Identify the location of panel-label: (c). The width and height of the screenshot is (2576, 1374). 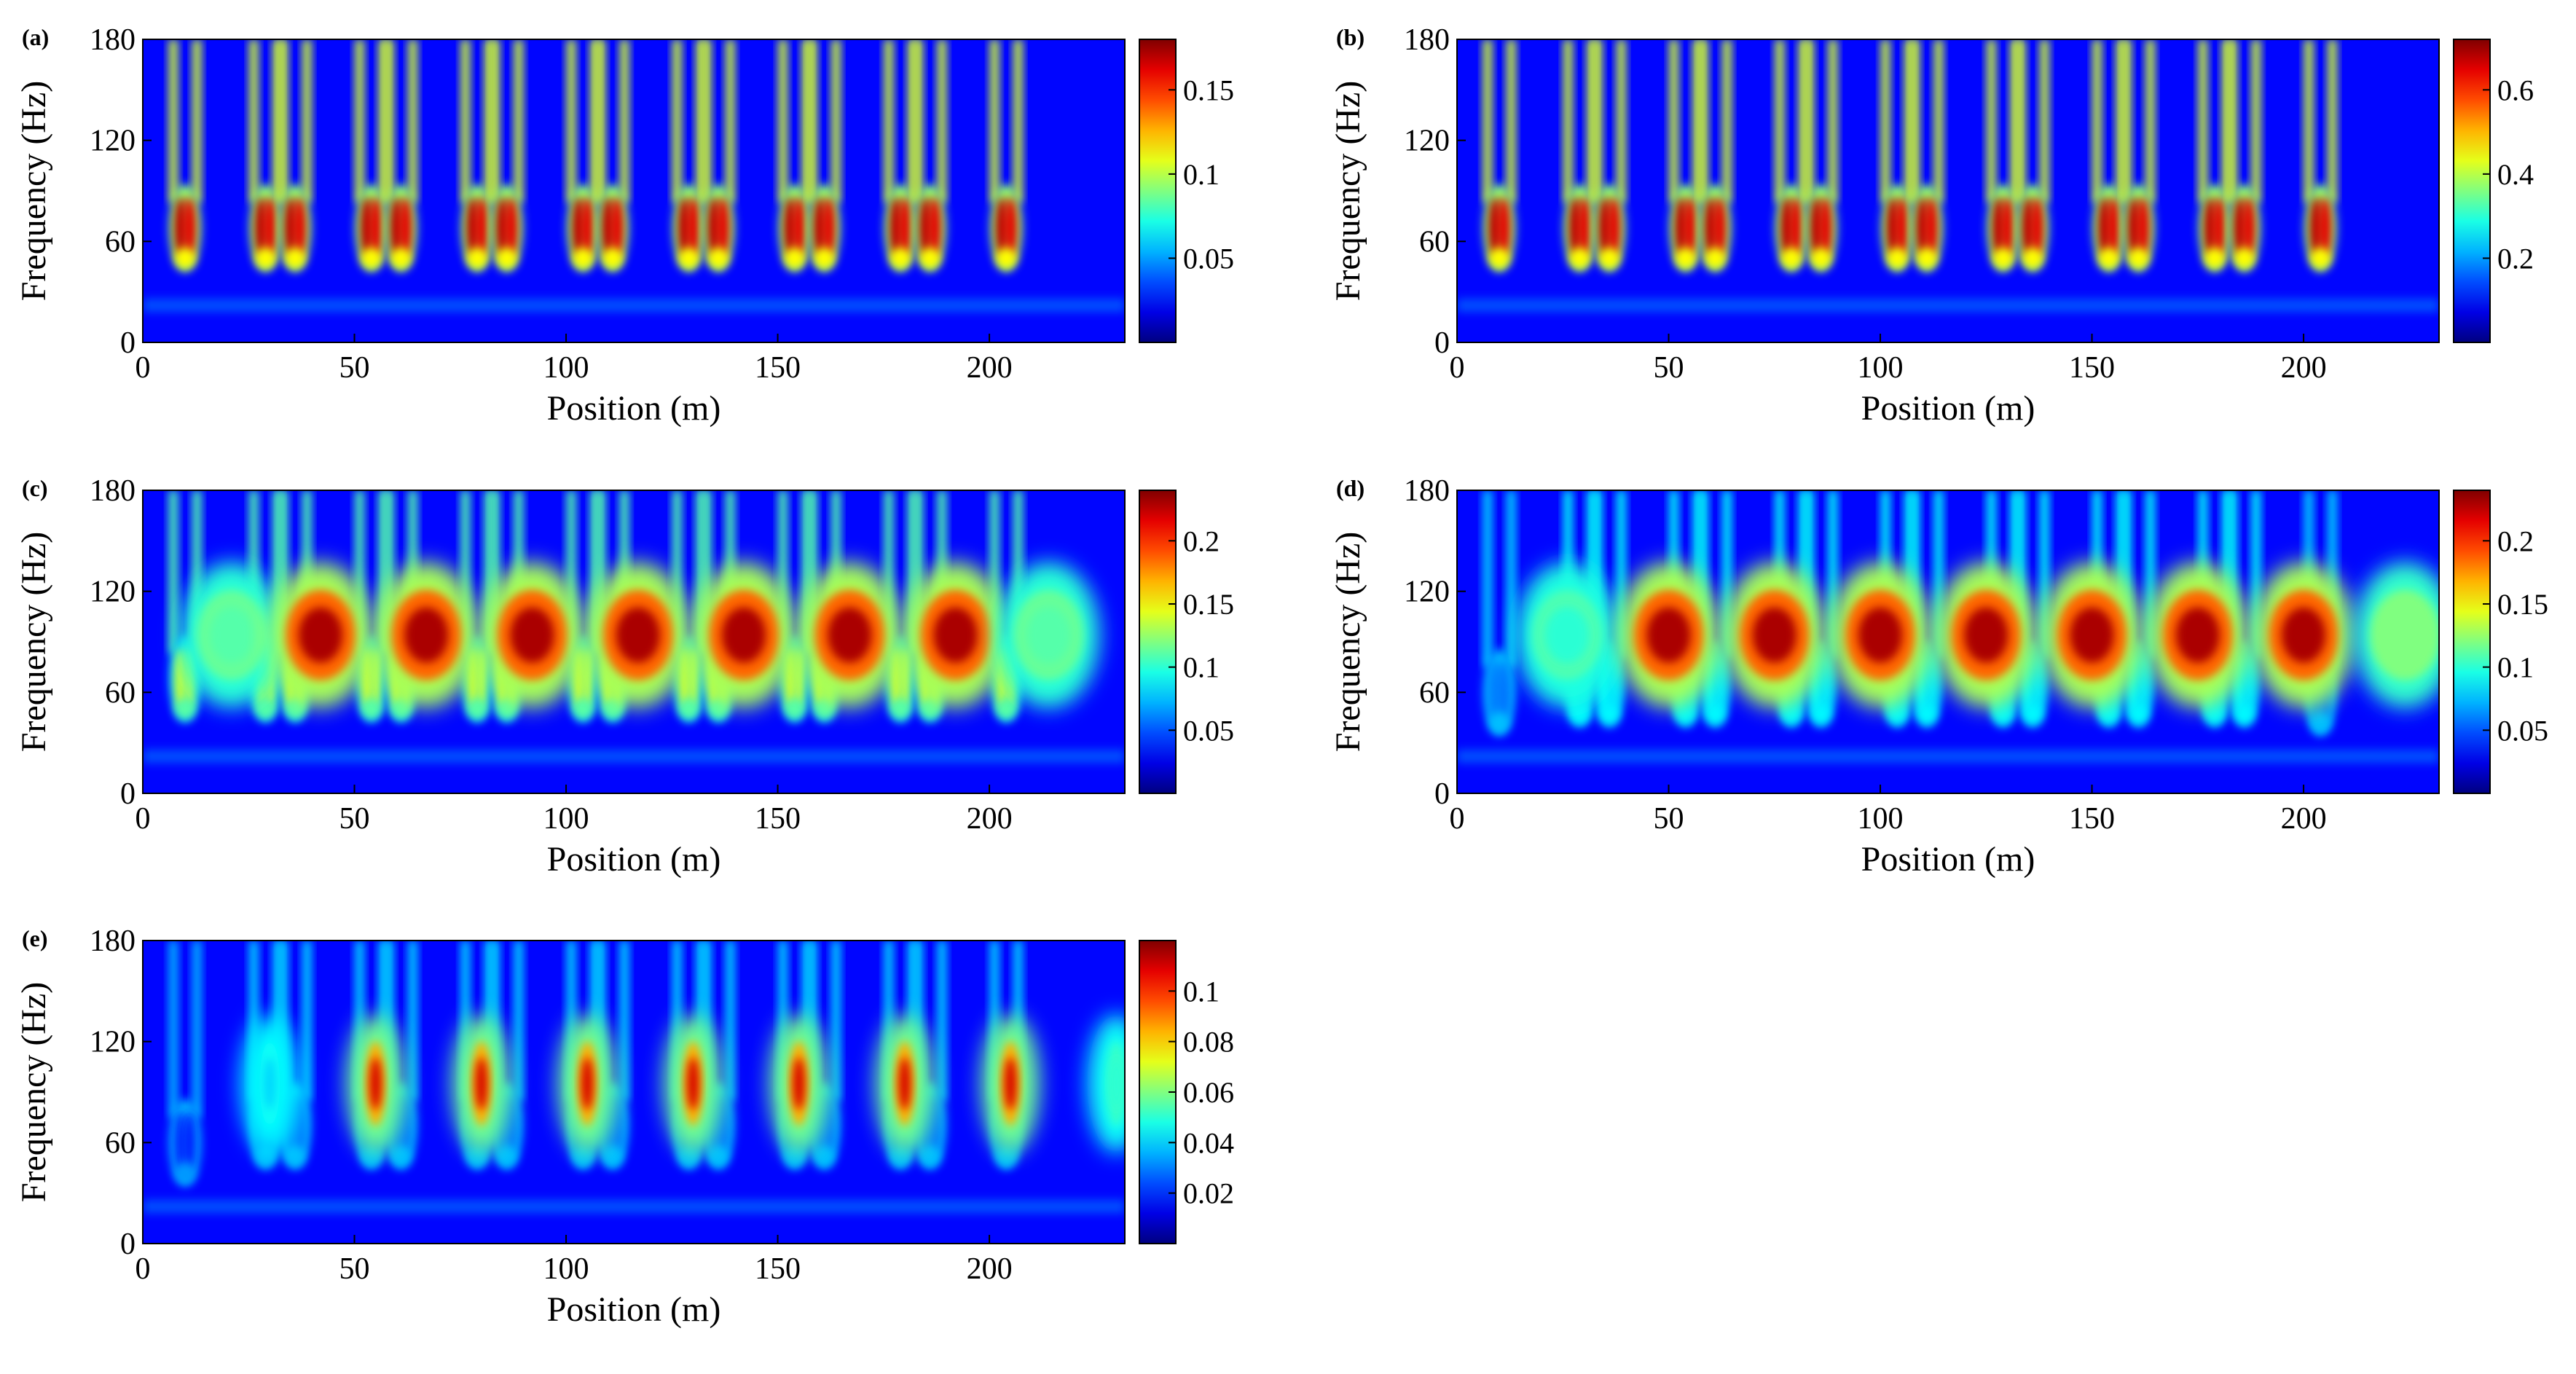
(35, 488).